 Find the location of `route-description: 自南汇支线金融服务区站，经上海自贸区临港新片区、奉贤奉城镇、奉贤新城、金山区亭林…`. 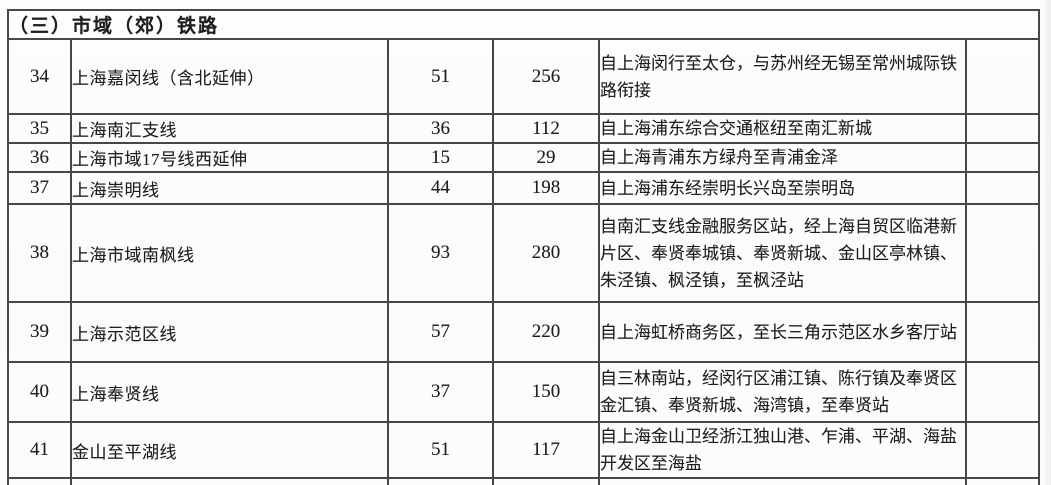

route-description: 自南汇支线金融服务区站，经上海自贸区临港新片区、奉贤奉城镇、奉贤新城、金山区亭林… is located at coordinates (782, 253).